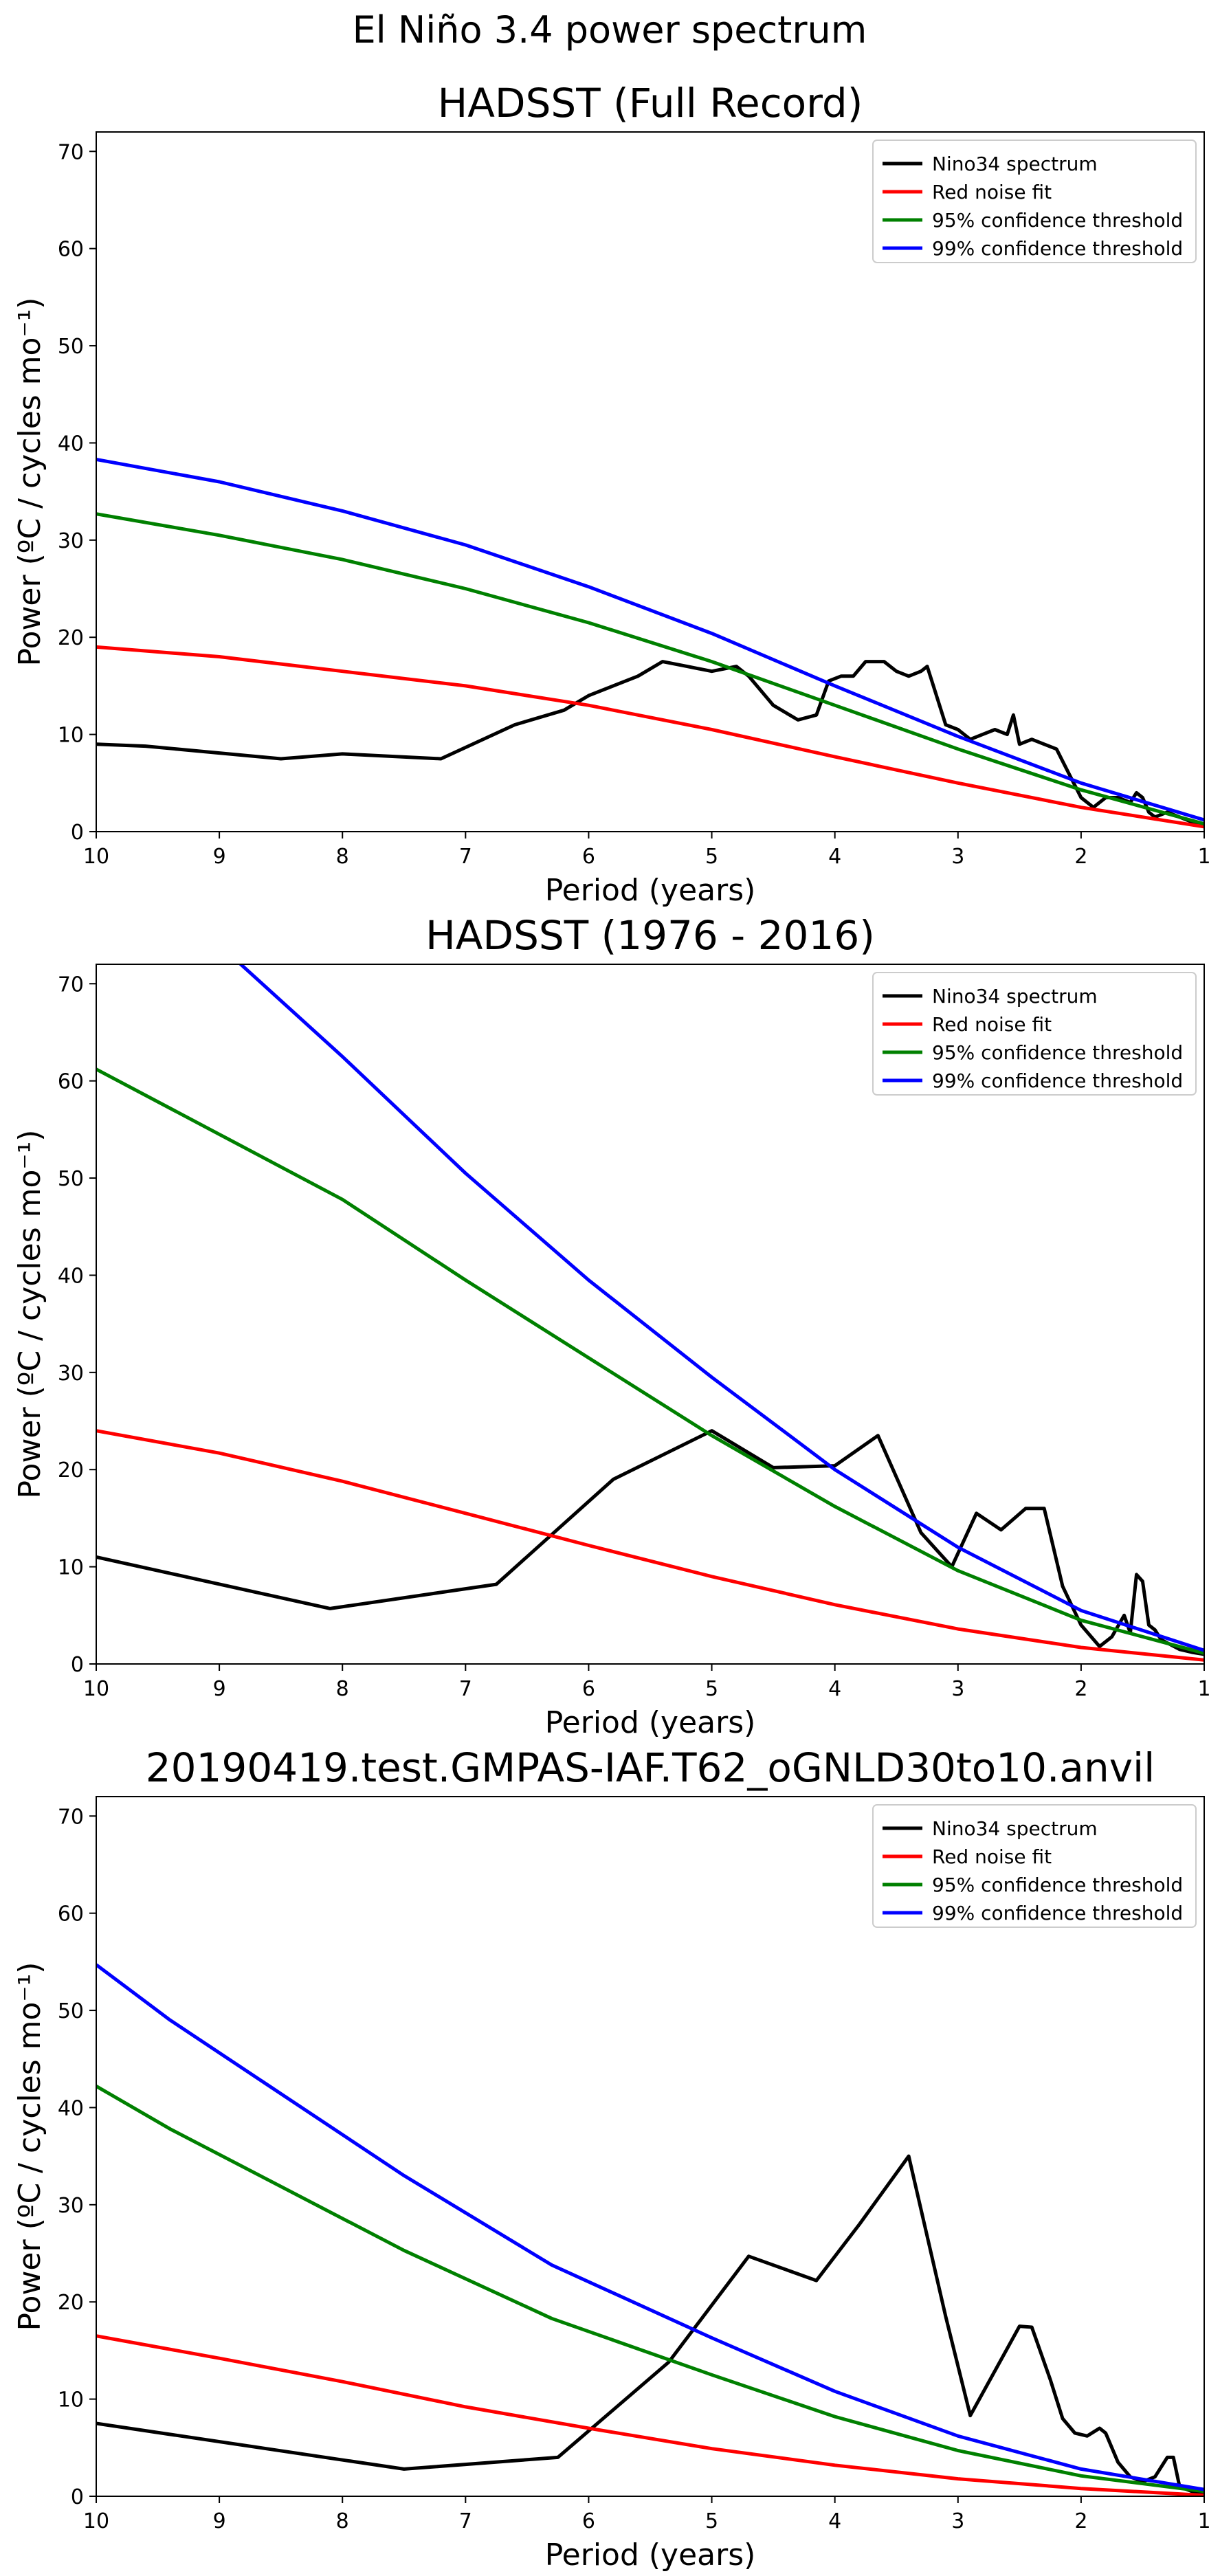  What do you see at coordinates (650, 103) in the screenshot?
I see `chart-title: HADSST (Full Record)` at bounding box center [650, 103].